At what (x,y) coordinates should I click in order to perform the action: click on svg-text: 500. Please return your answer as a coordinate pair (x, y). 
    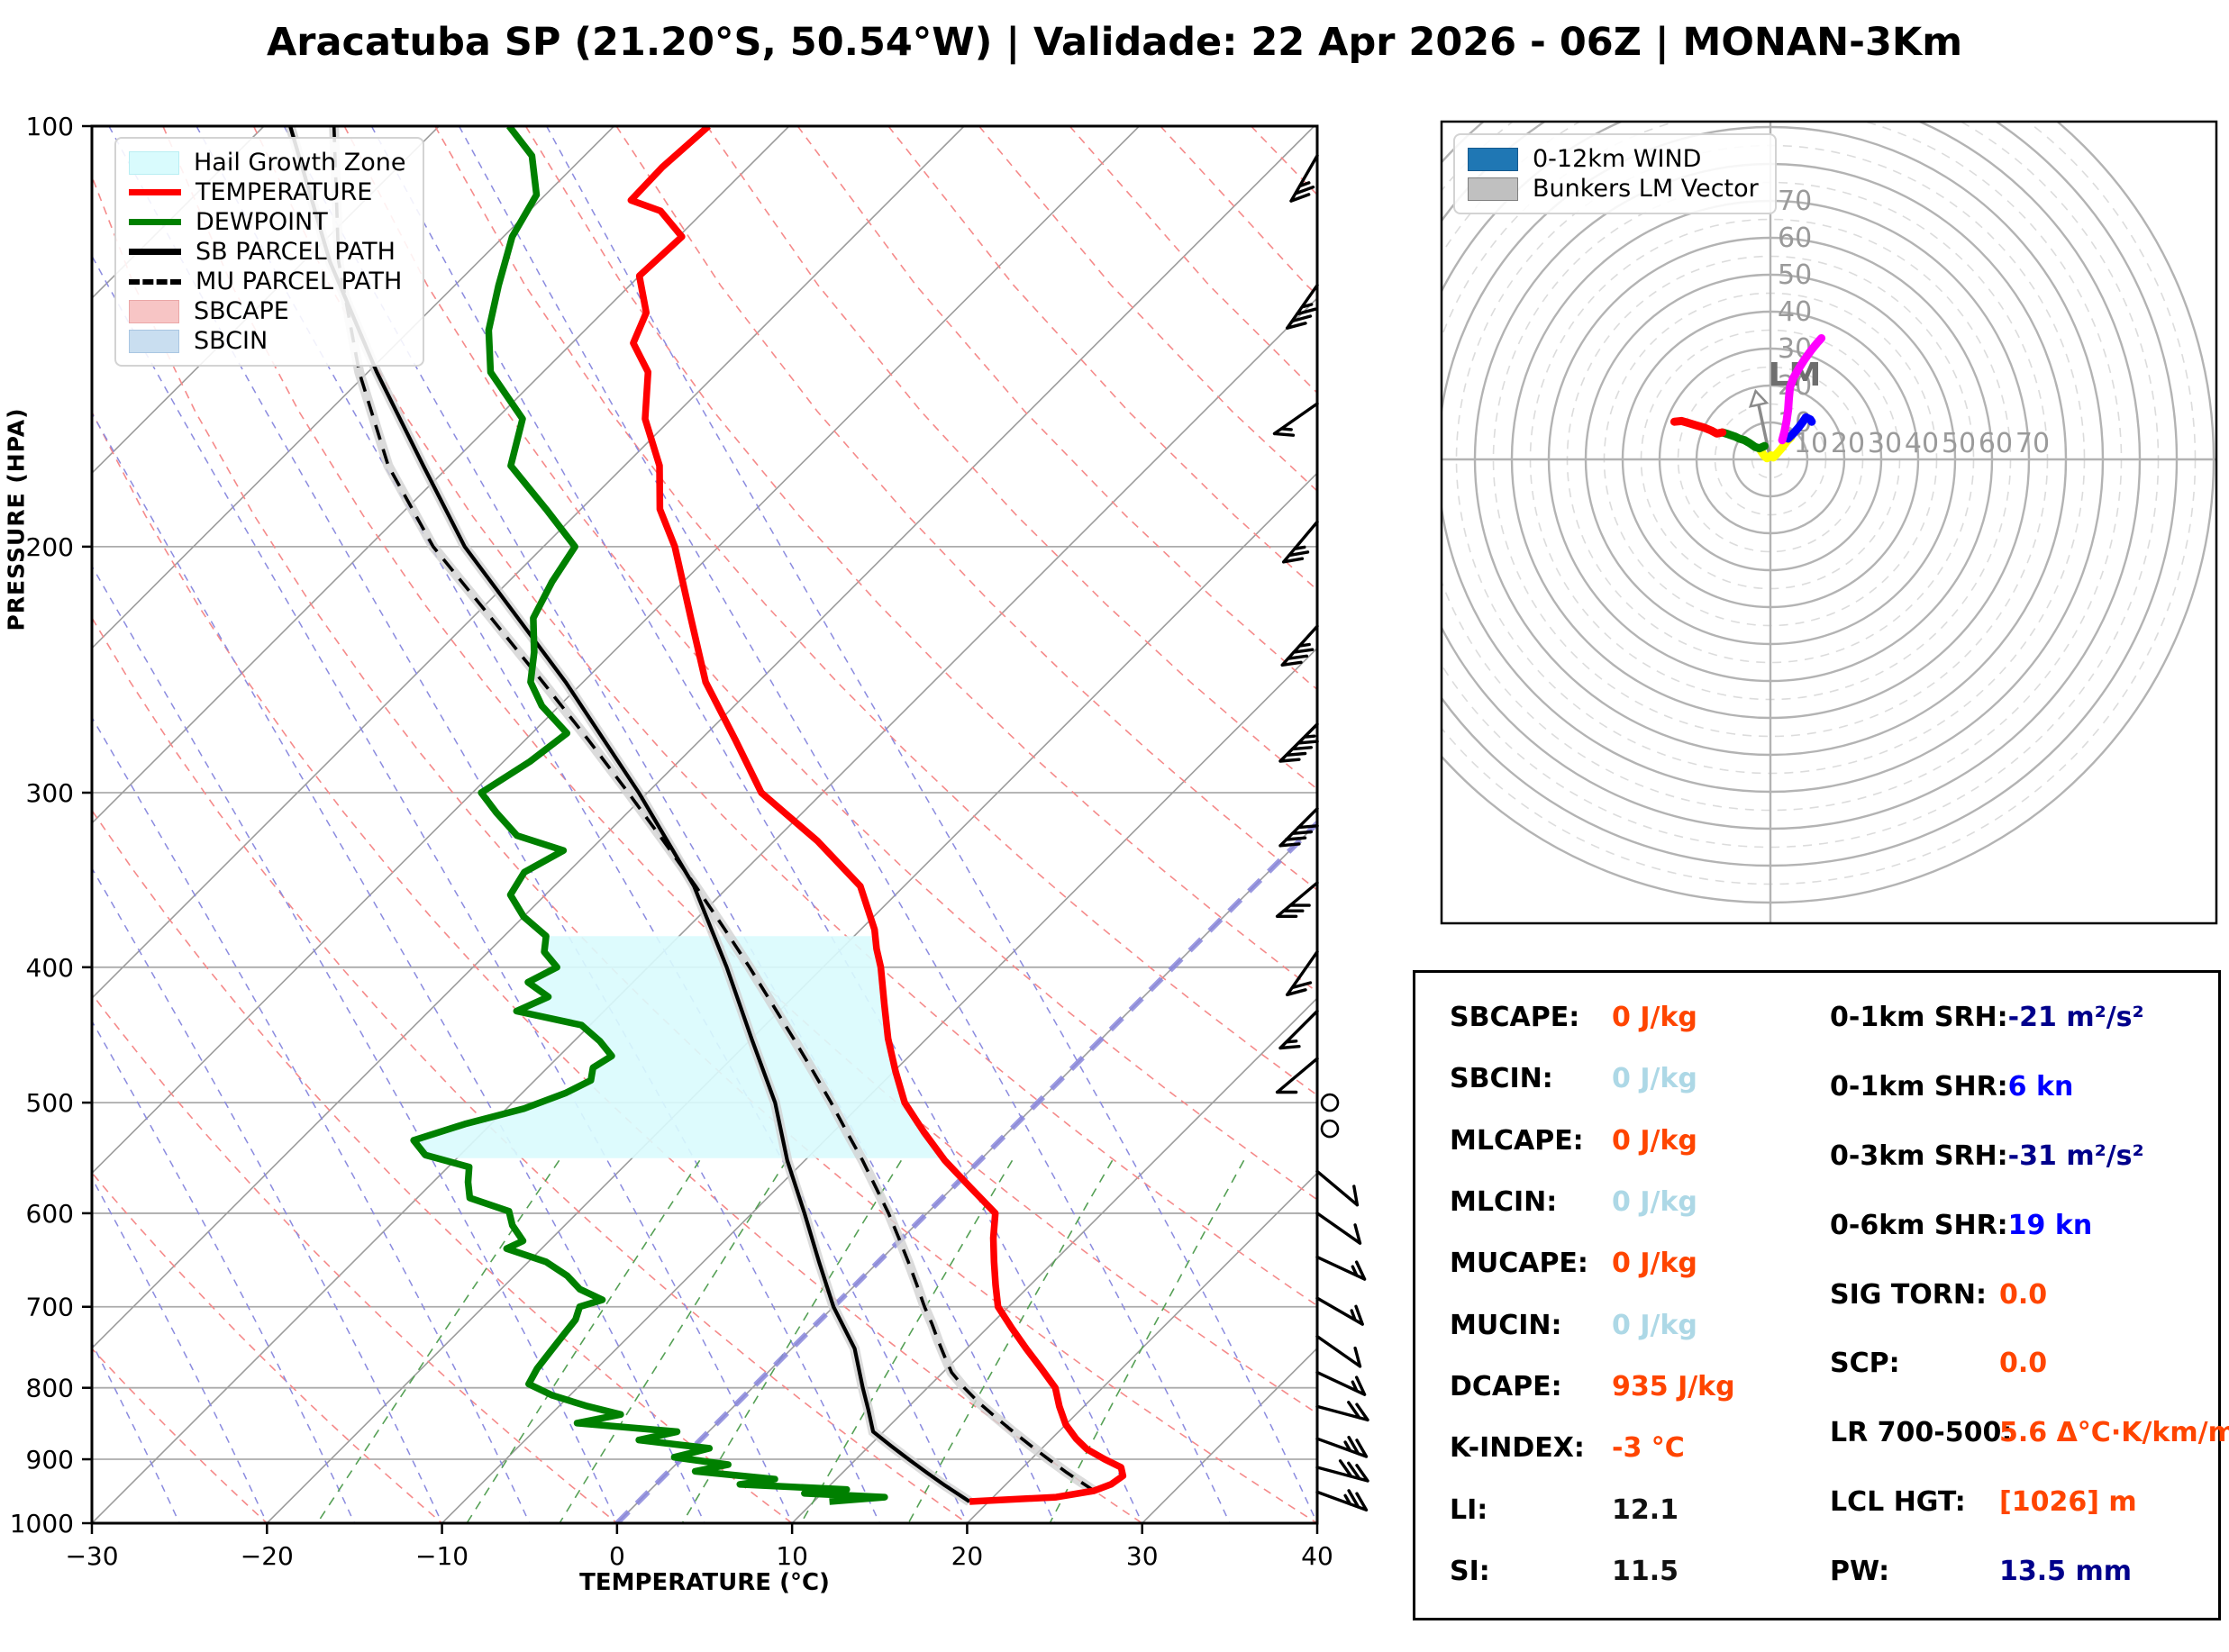
    Looking at the image, I should click on (50, 1103).